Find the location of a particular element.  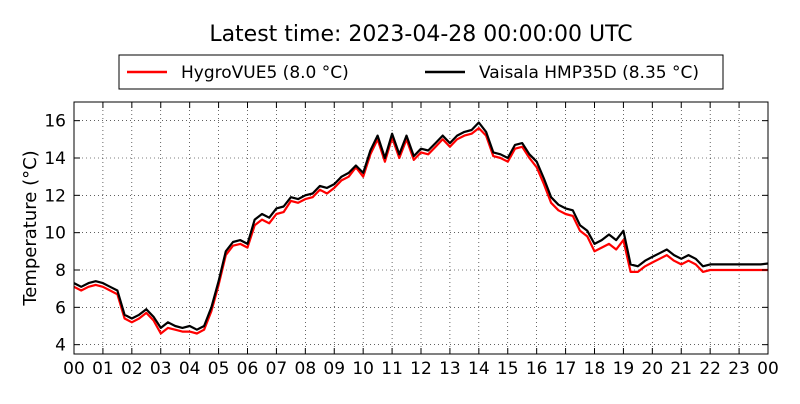

x-tick-label: 09 is located at coordinates (334, 369).